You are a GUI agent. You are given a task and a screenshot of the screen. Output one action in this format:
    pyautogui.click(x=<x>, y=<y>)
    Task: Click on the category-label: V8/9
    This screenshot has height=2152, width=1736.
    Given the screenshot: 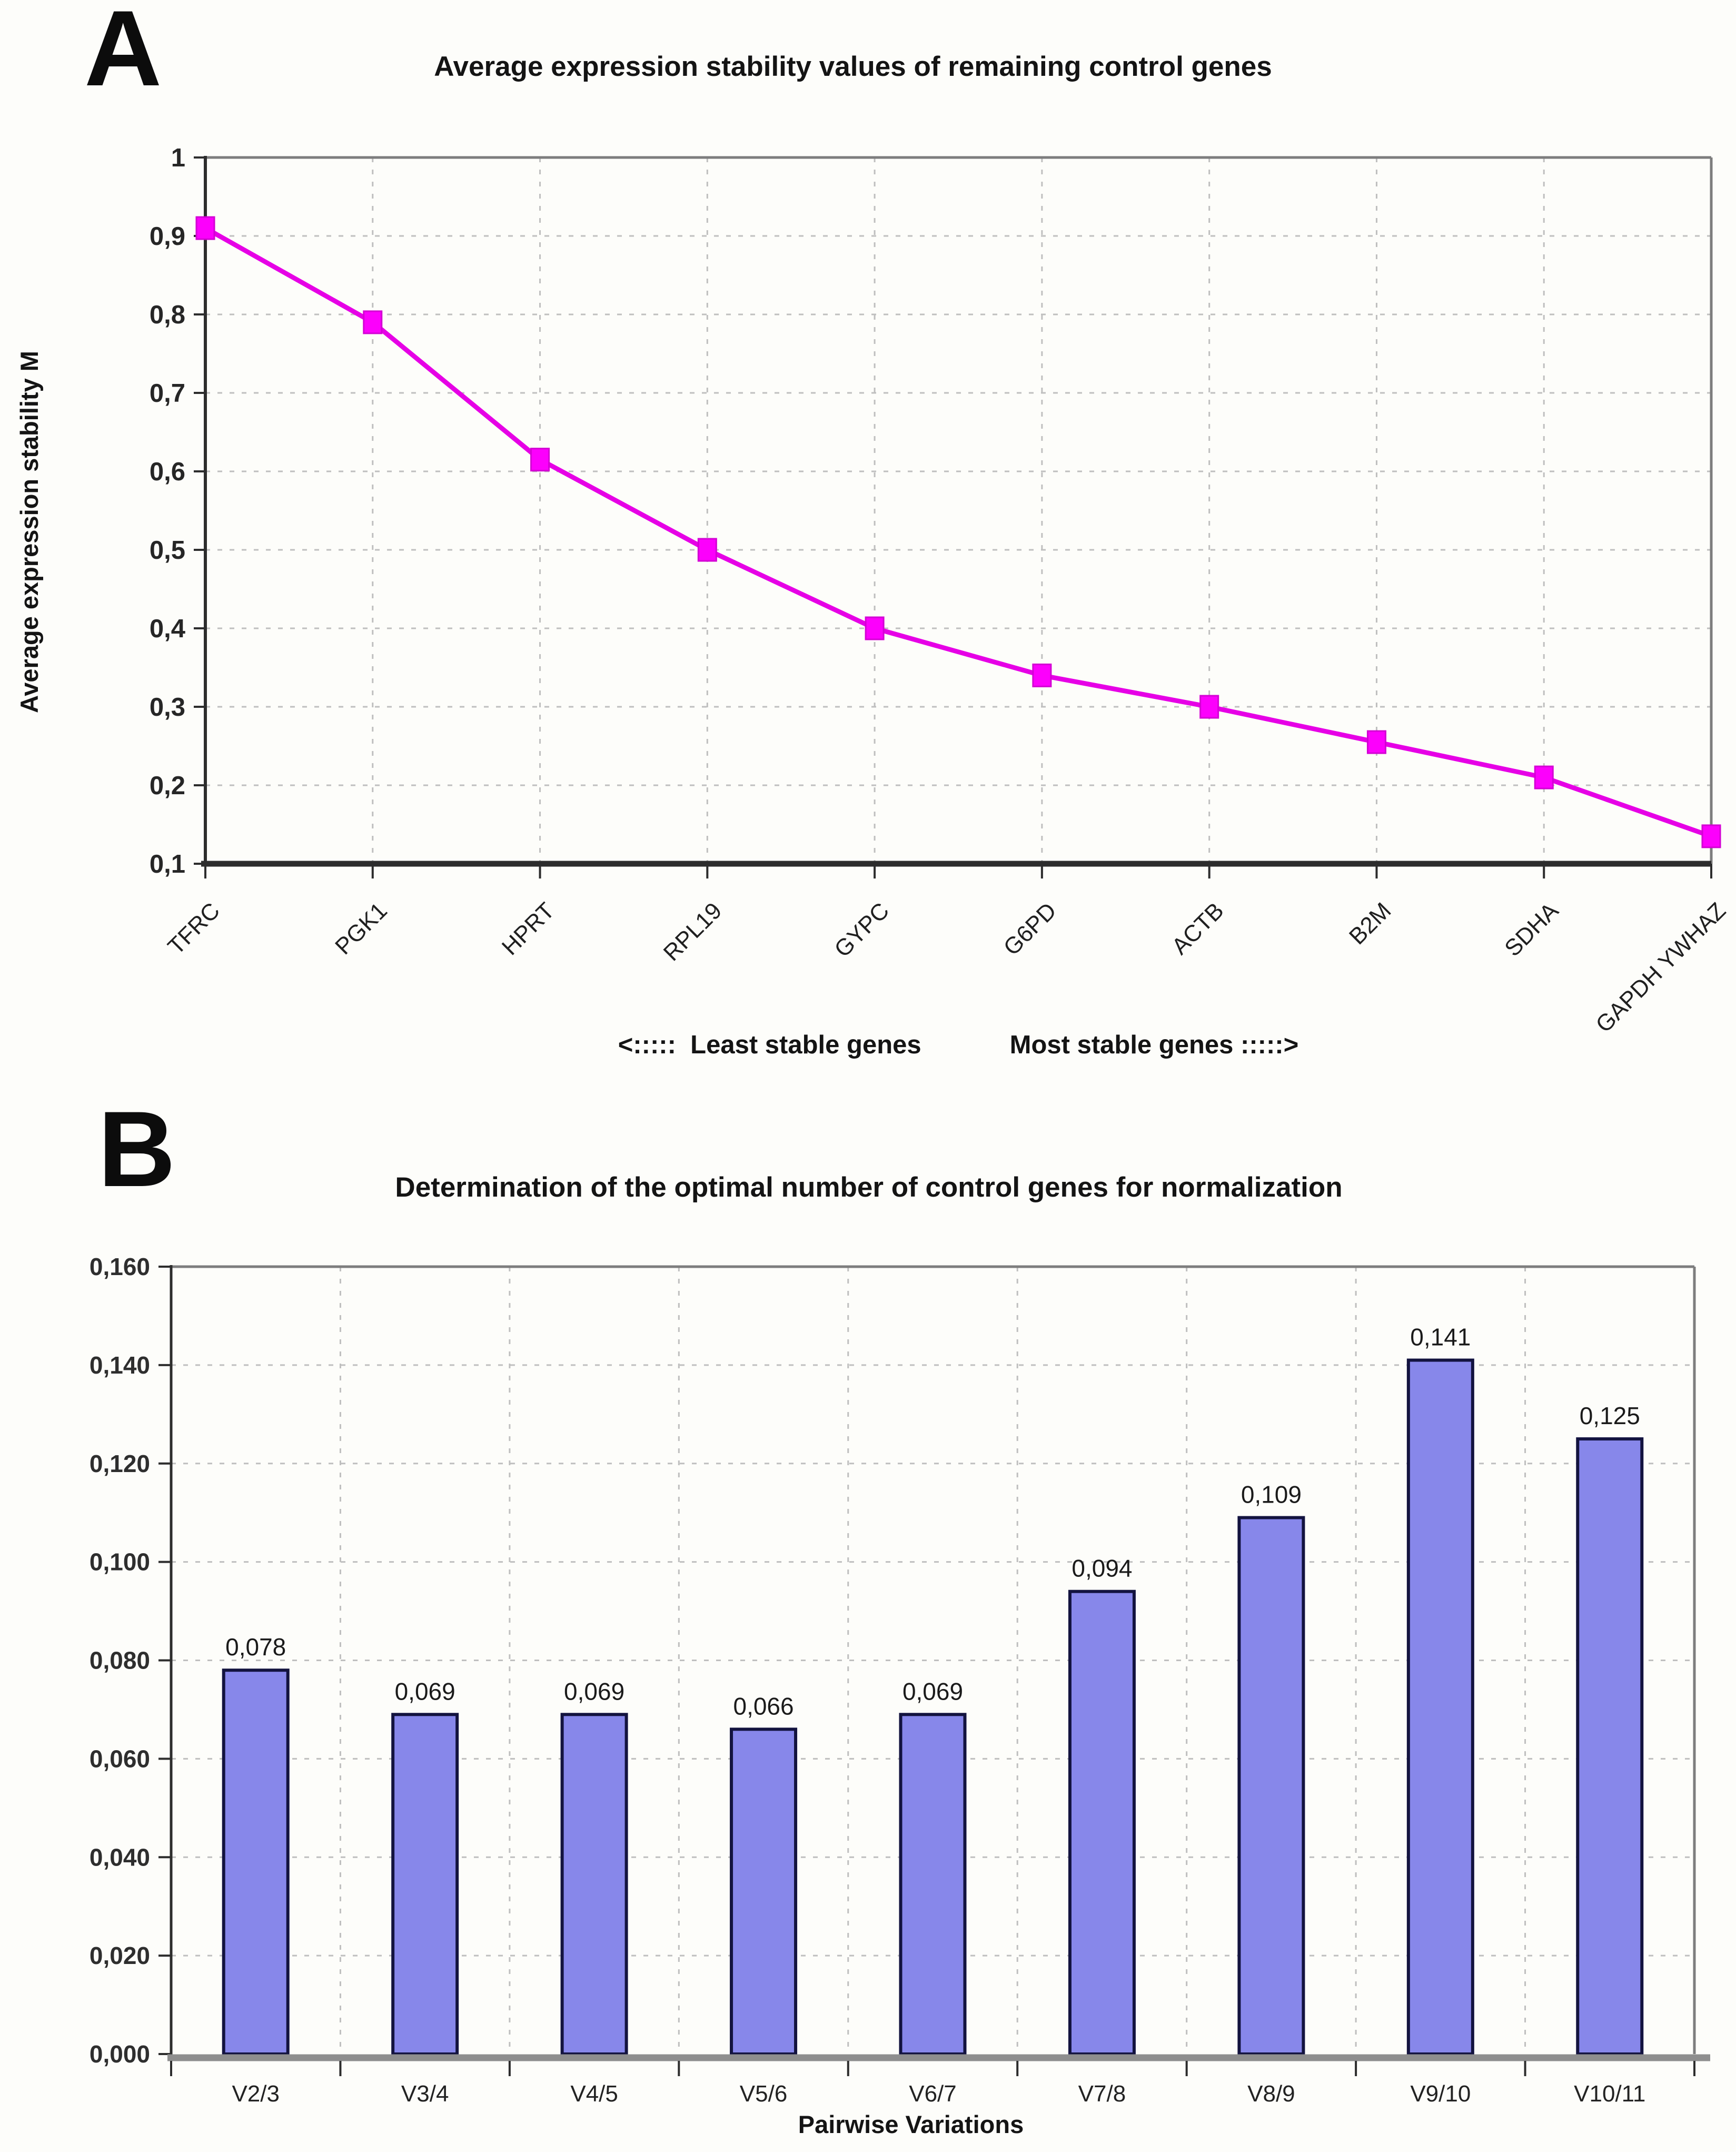 What is the action you would take?
    pyautogui.click(x=1271, y=2094)
    